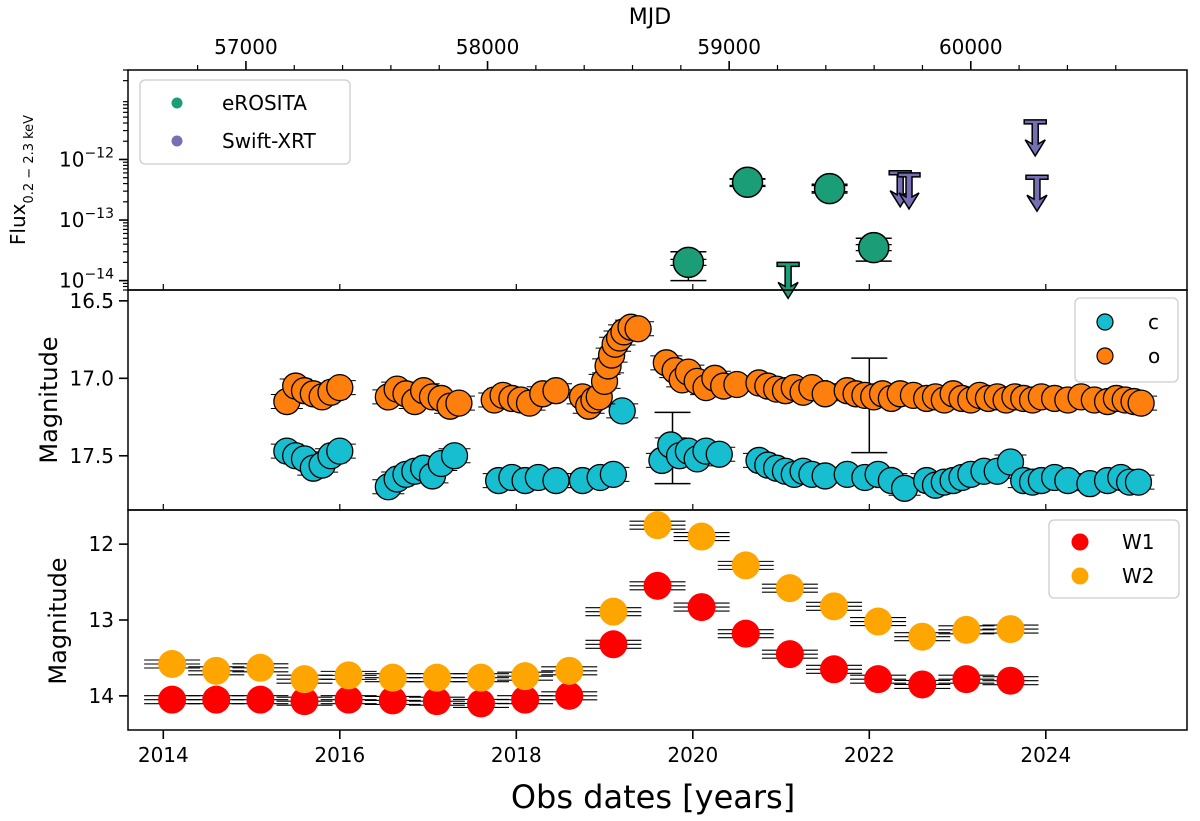  I want to click on xray-y-tick-label: 10−13, so click(86, 219).